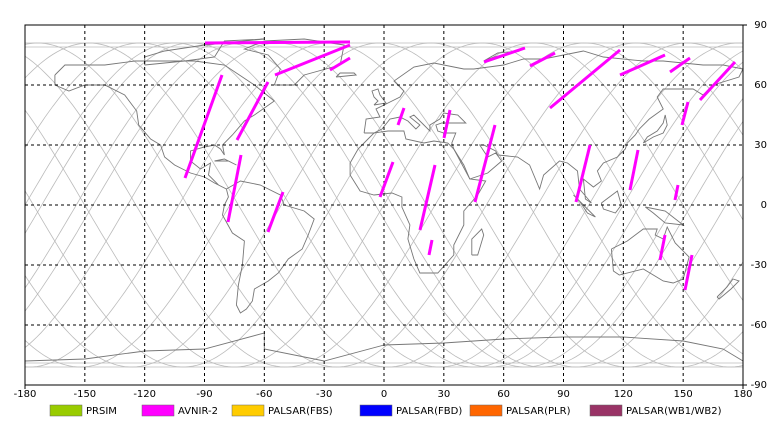 Image resolution: width=770 pixels, height=430 pixels. Describe the element at coordinates (759, 265) in the screenshot. I see `y-tick-label: -30` at that location.